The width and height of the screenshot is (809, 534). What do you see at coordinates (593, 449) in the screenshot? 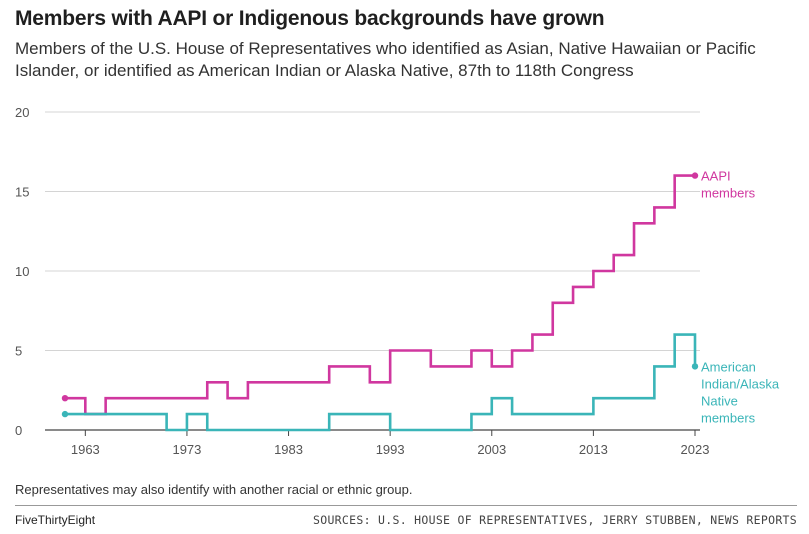
I see `x-tick-label: 2013` at bounding box center [593, 449].